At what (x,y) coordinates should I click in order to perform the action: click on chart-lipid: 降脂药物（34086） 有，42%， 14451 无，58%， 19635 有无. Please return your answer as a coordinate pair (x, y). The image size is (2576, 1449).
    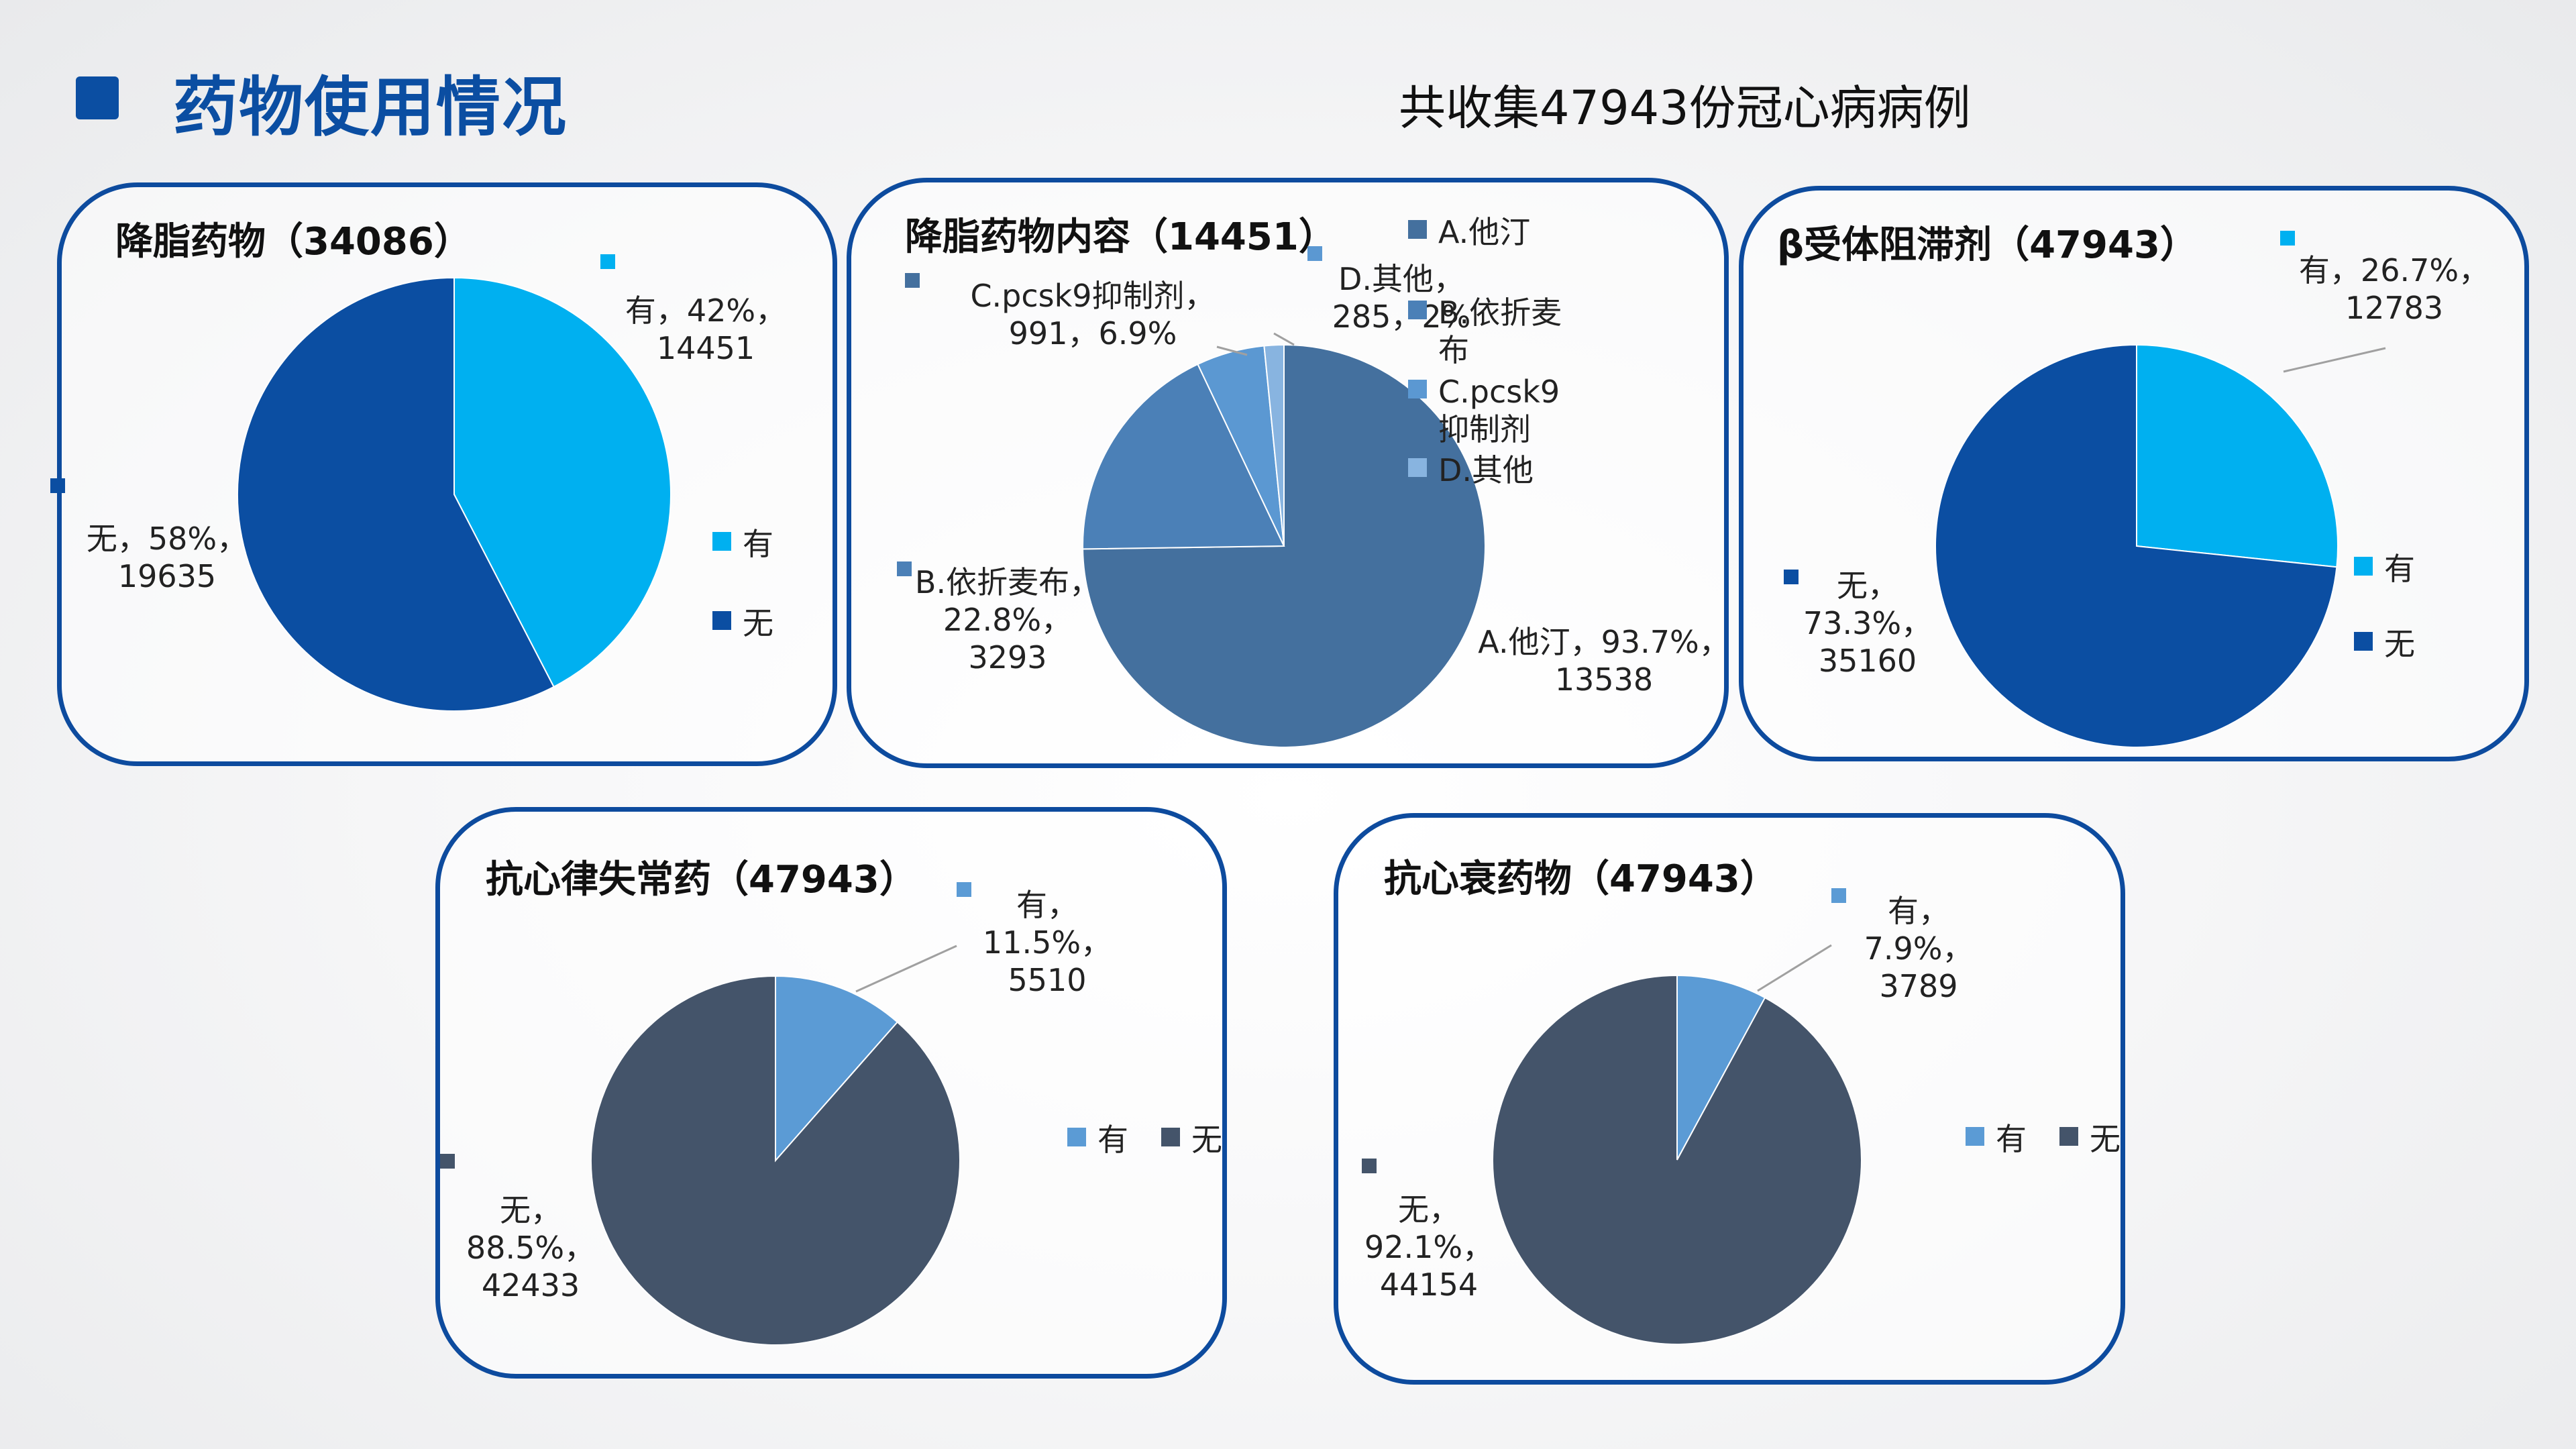
    Looking at the image, I should click on (436, 466).